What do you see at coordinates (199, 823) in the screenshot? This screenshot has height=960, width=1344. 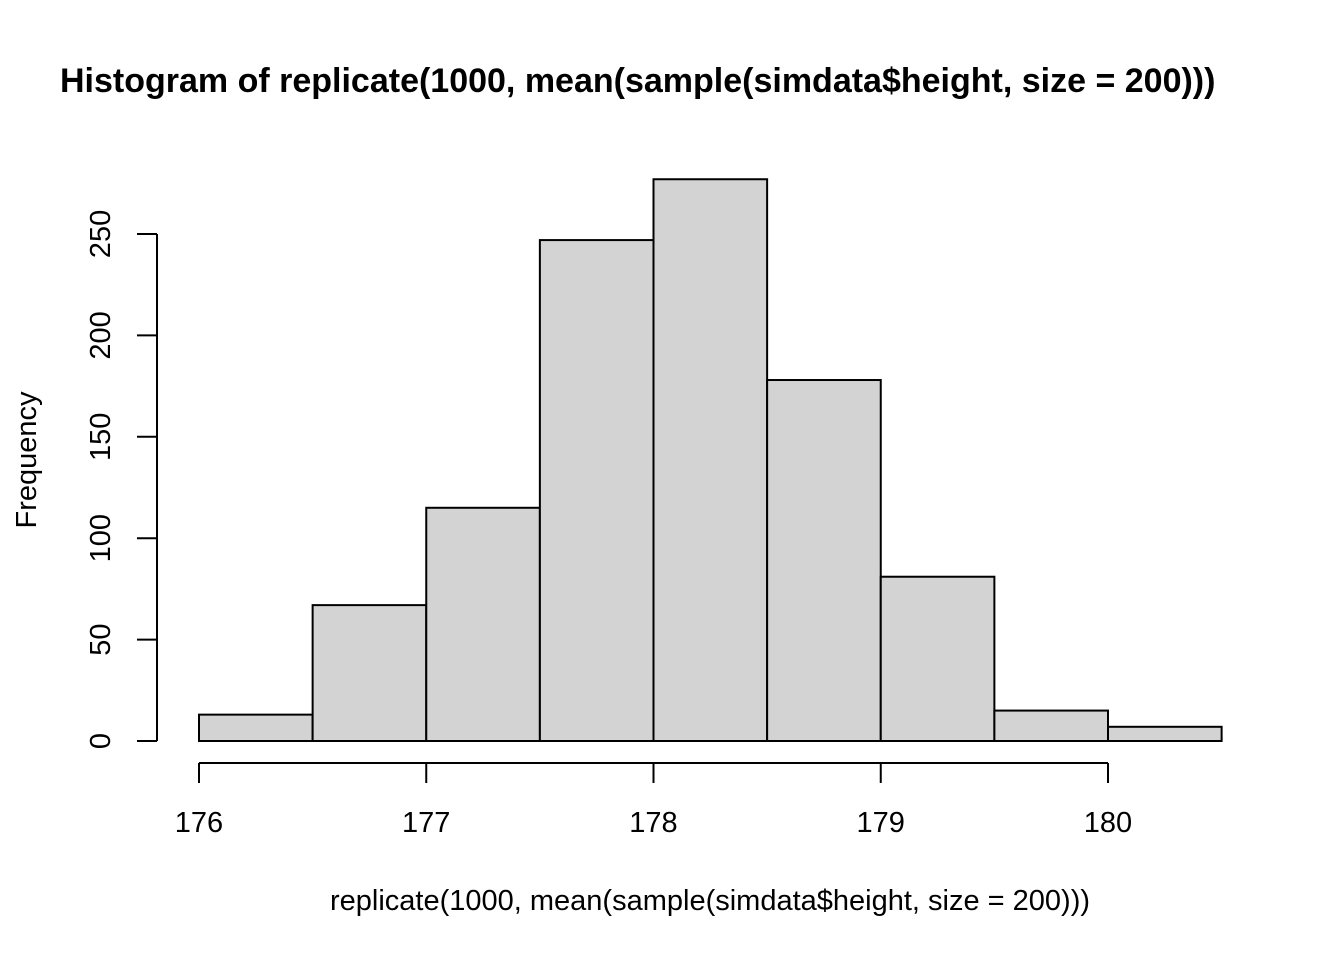 I see `x-tick-label: 176` at bounding box center [199, 823].